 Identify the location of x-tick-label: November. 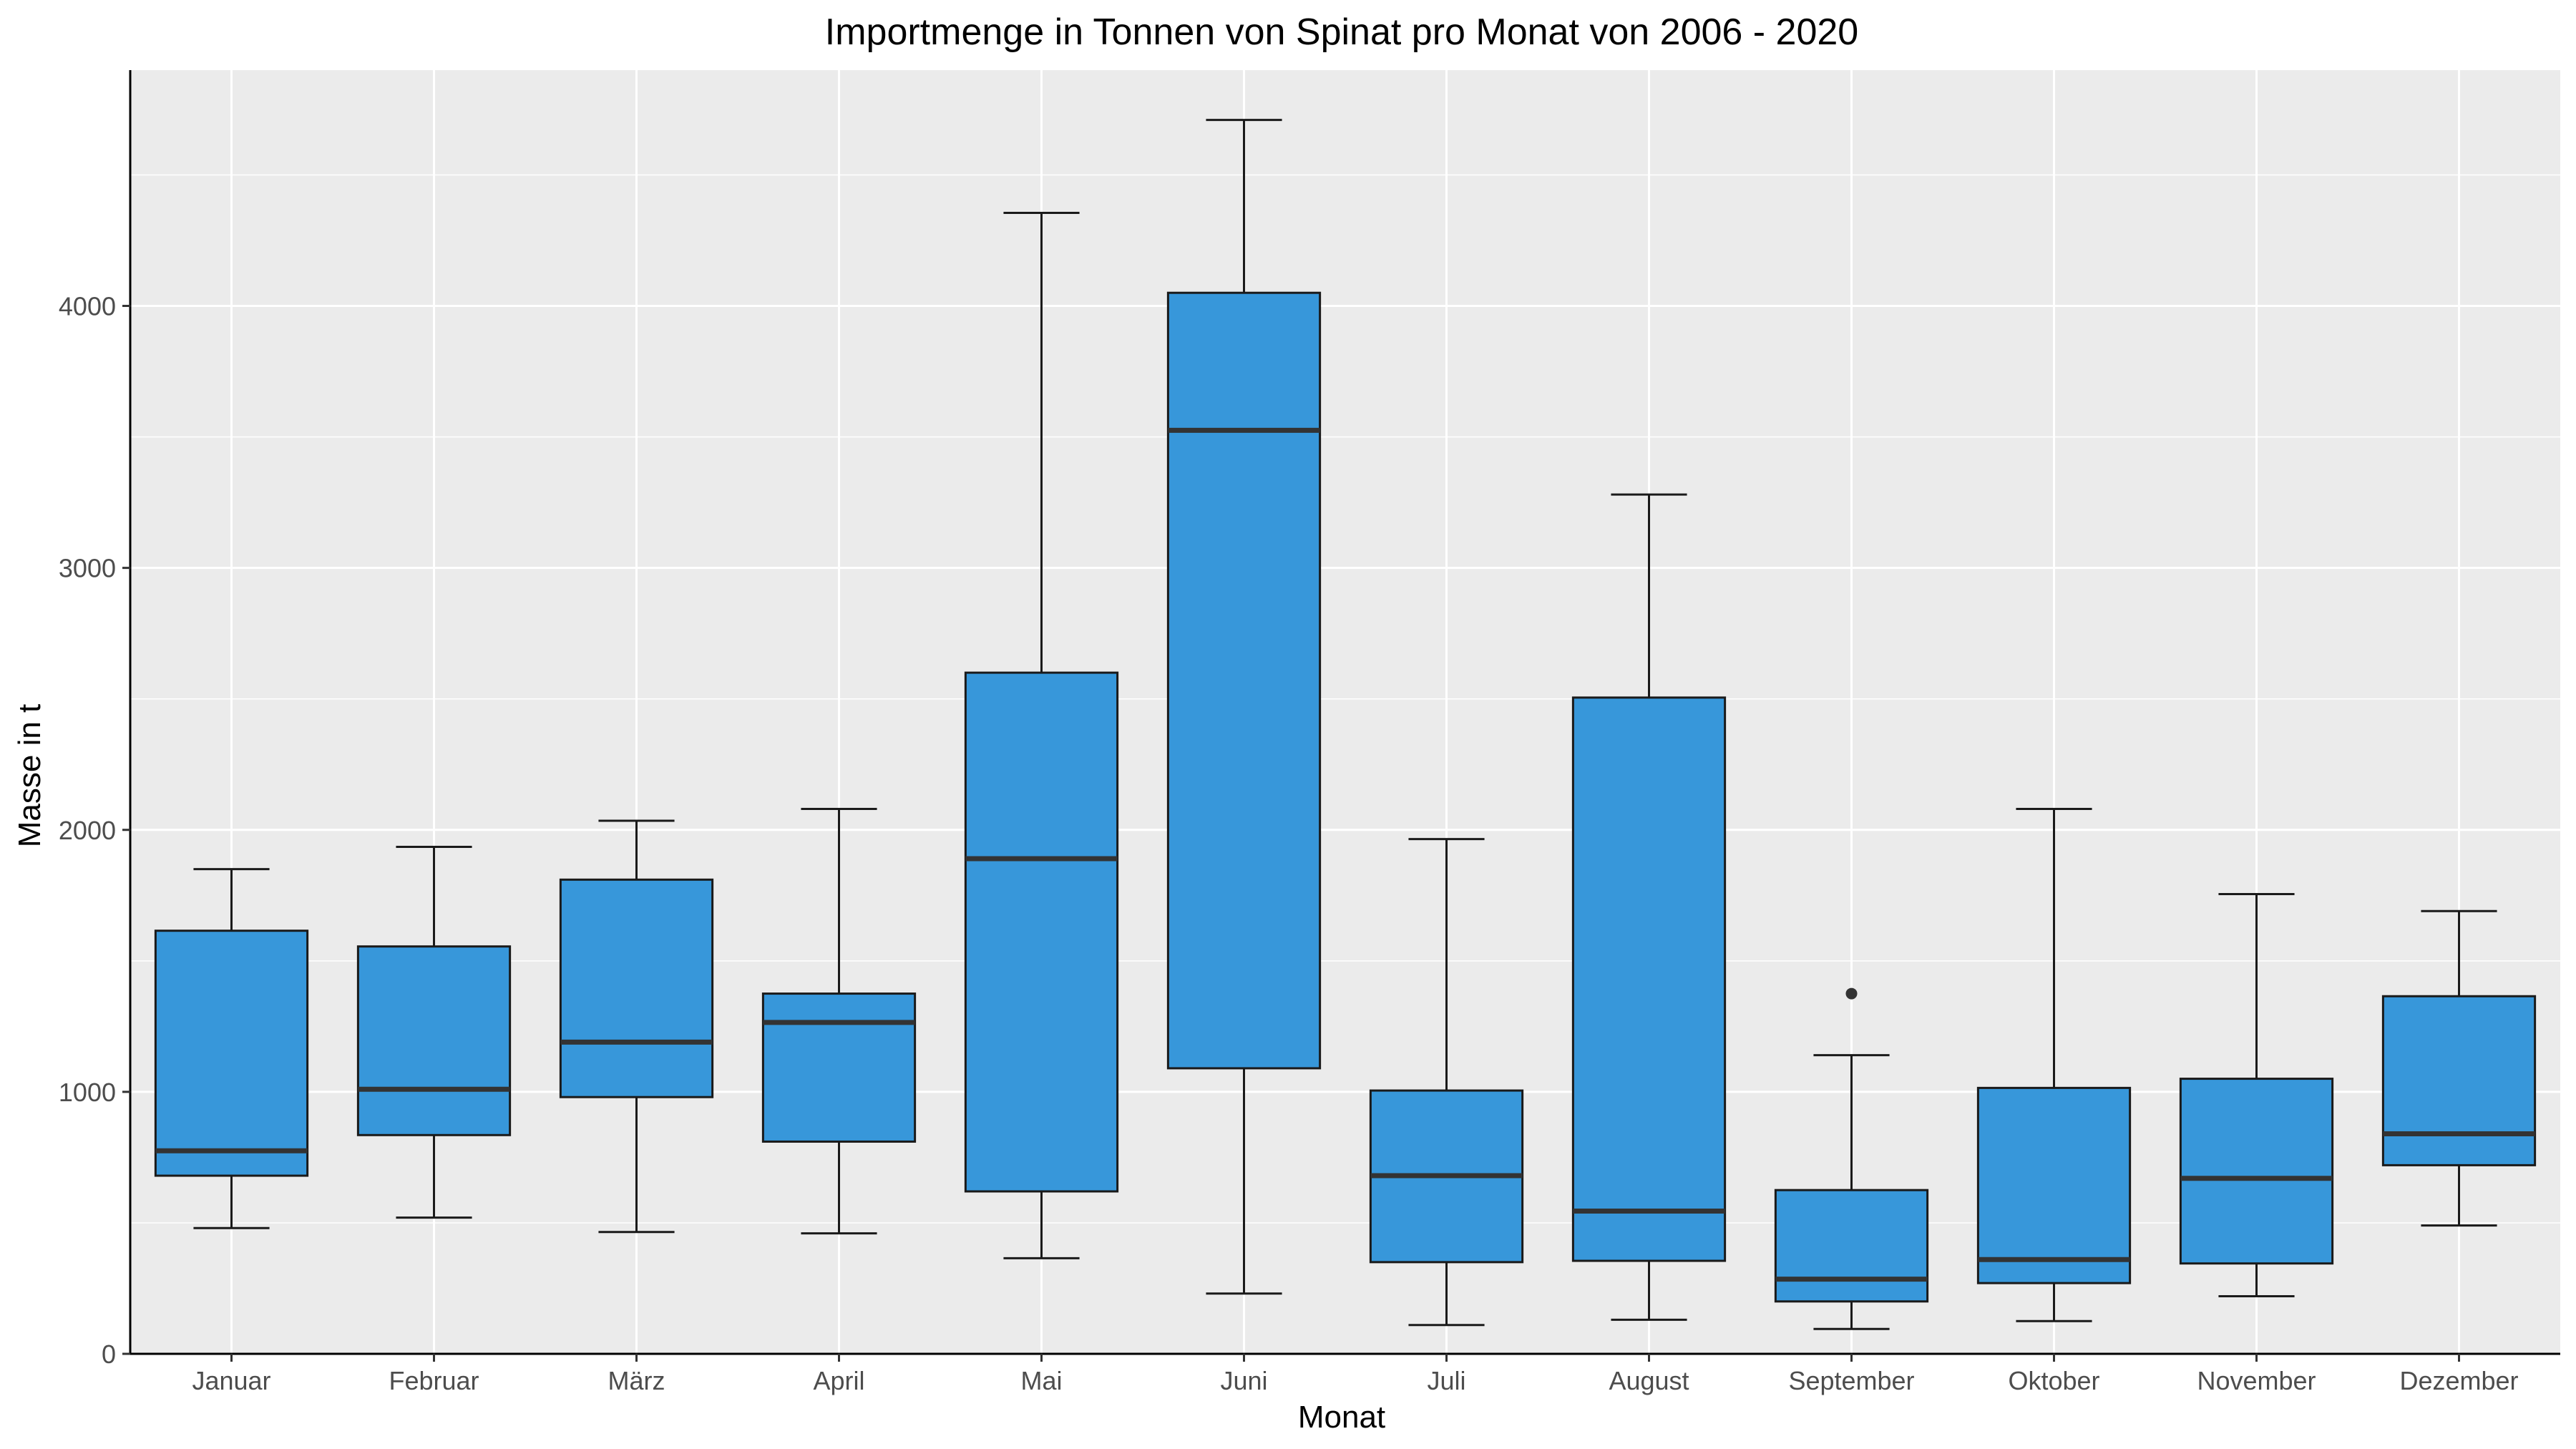
(2256, 1380).